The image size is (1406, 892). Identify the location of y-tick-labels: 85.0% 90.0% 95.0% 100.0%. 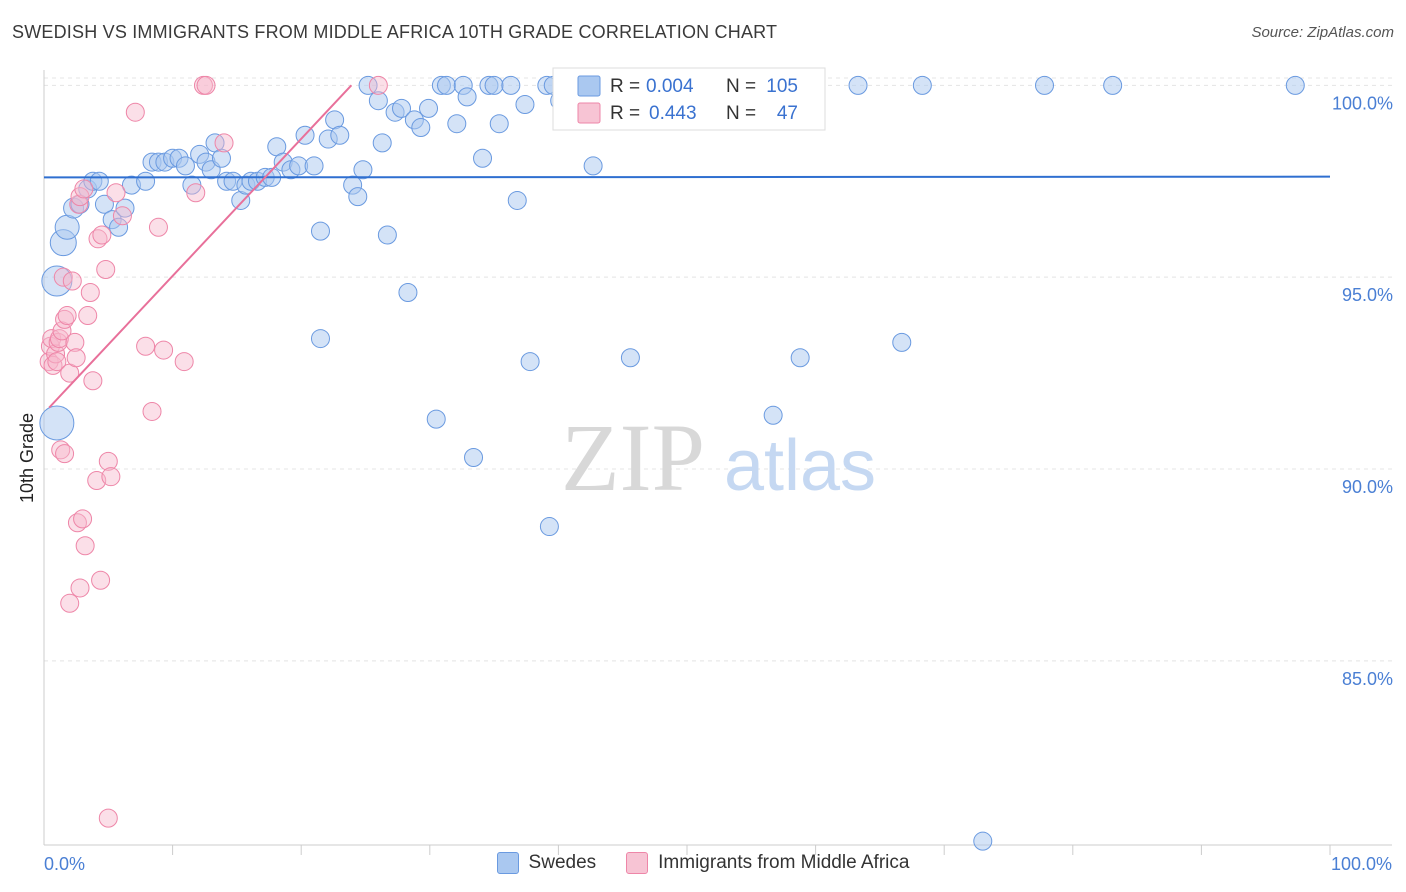
(1362, 390).